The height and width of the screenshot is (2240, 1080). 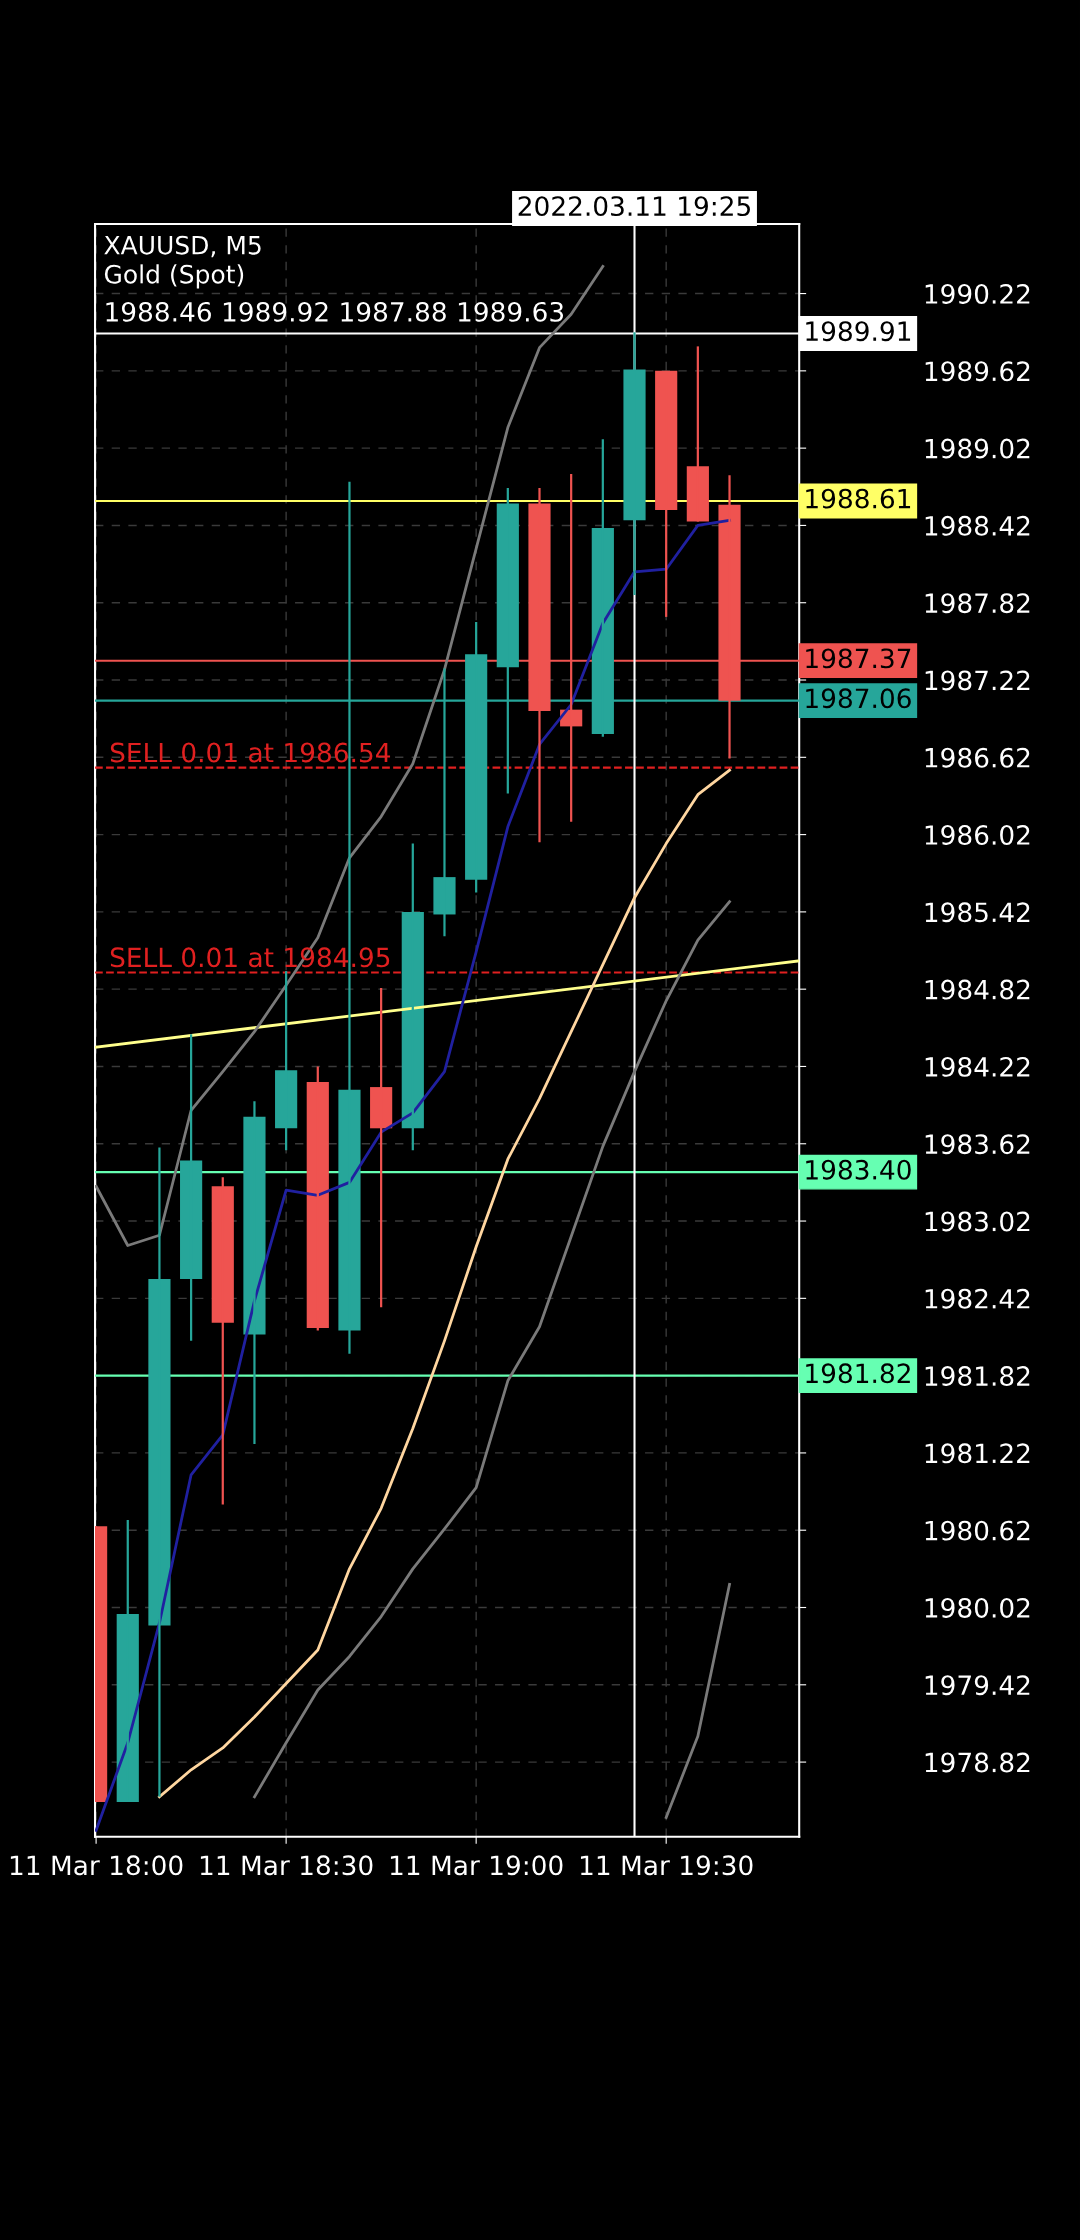 I want to click on y-tick-label: 1986.62, so click(x=977, y=757).